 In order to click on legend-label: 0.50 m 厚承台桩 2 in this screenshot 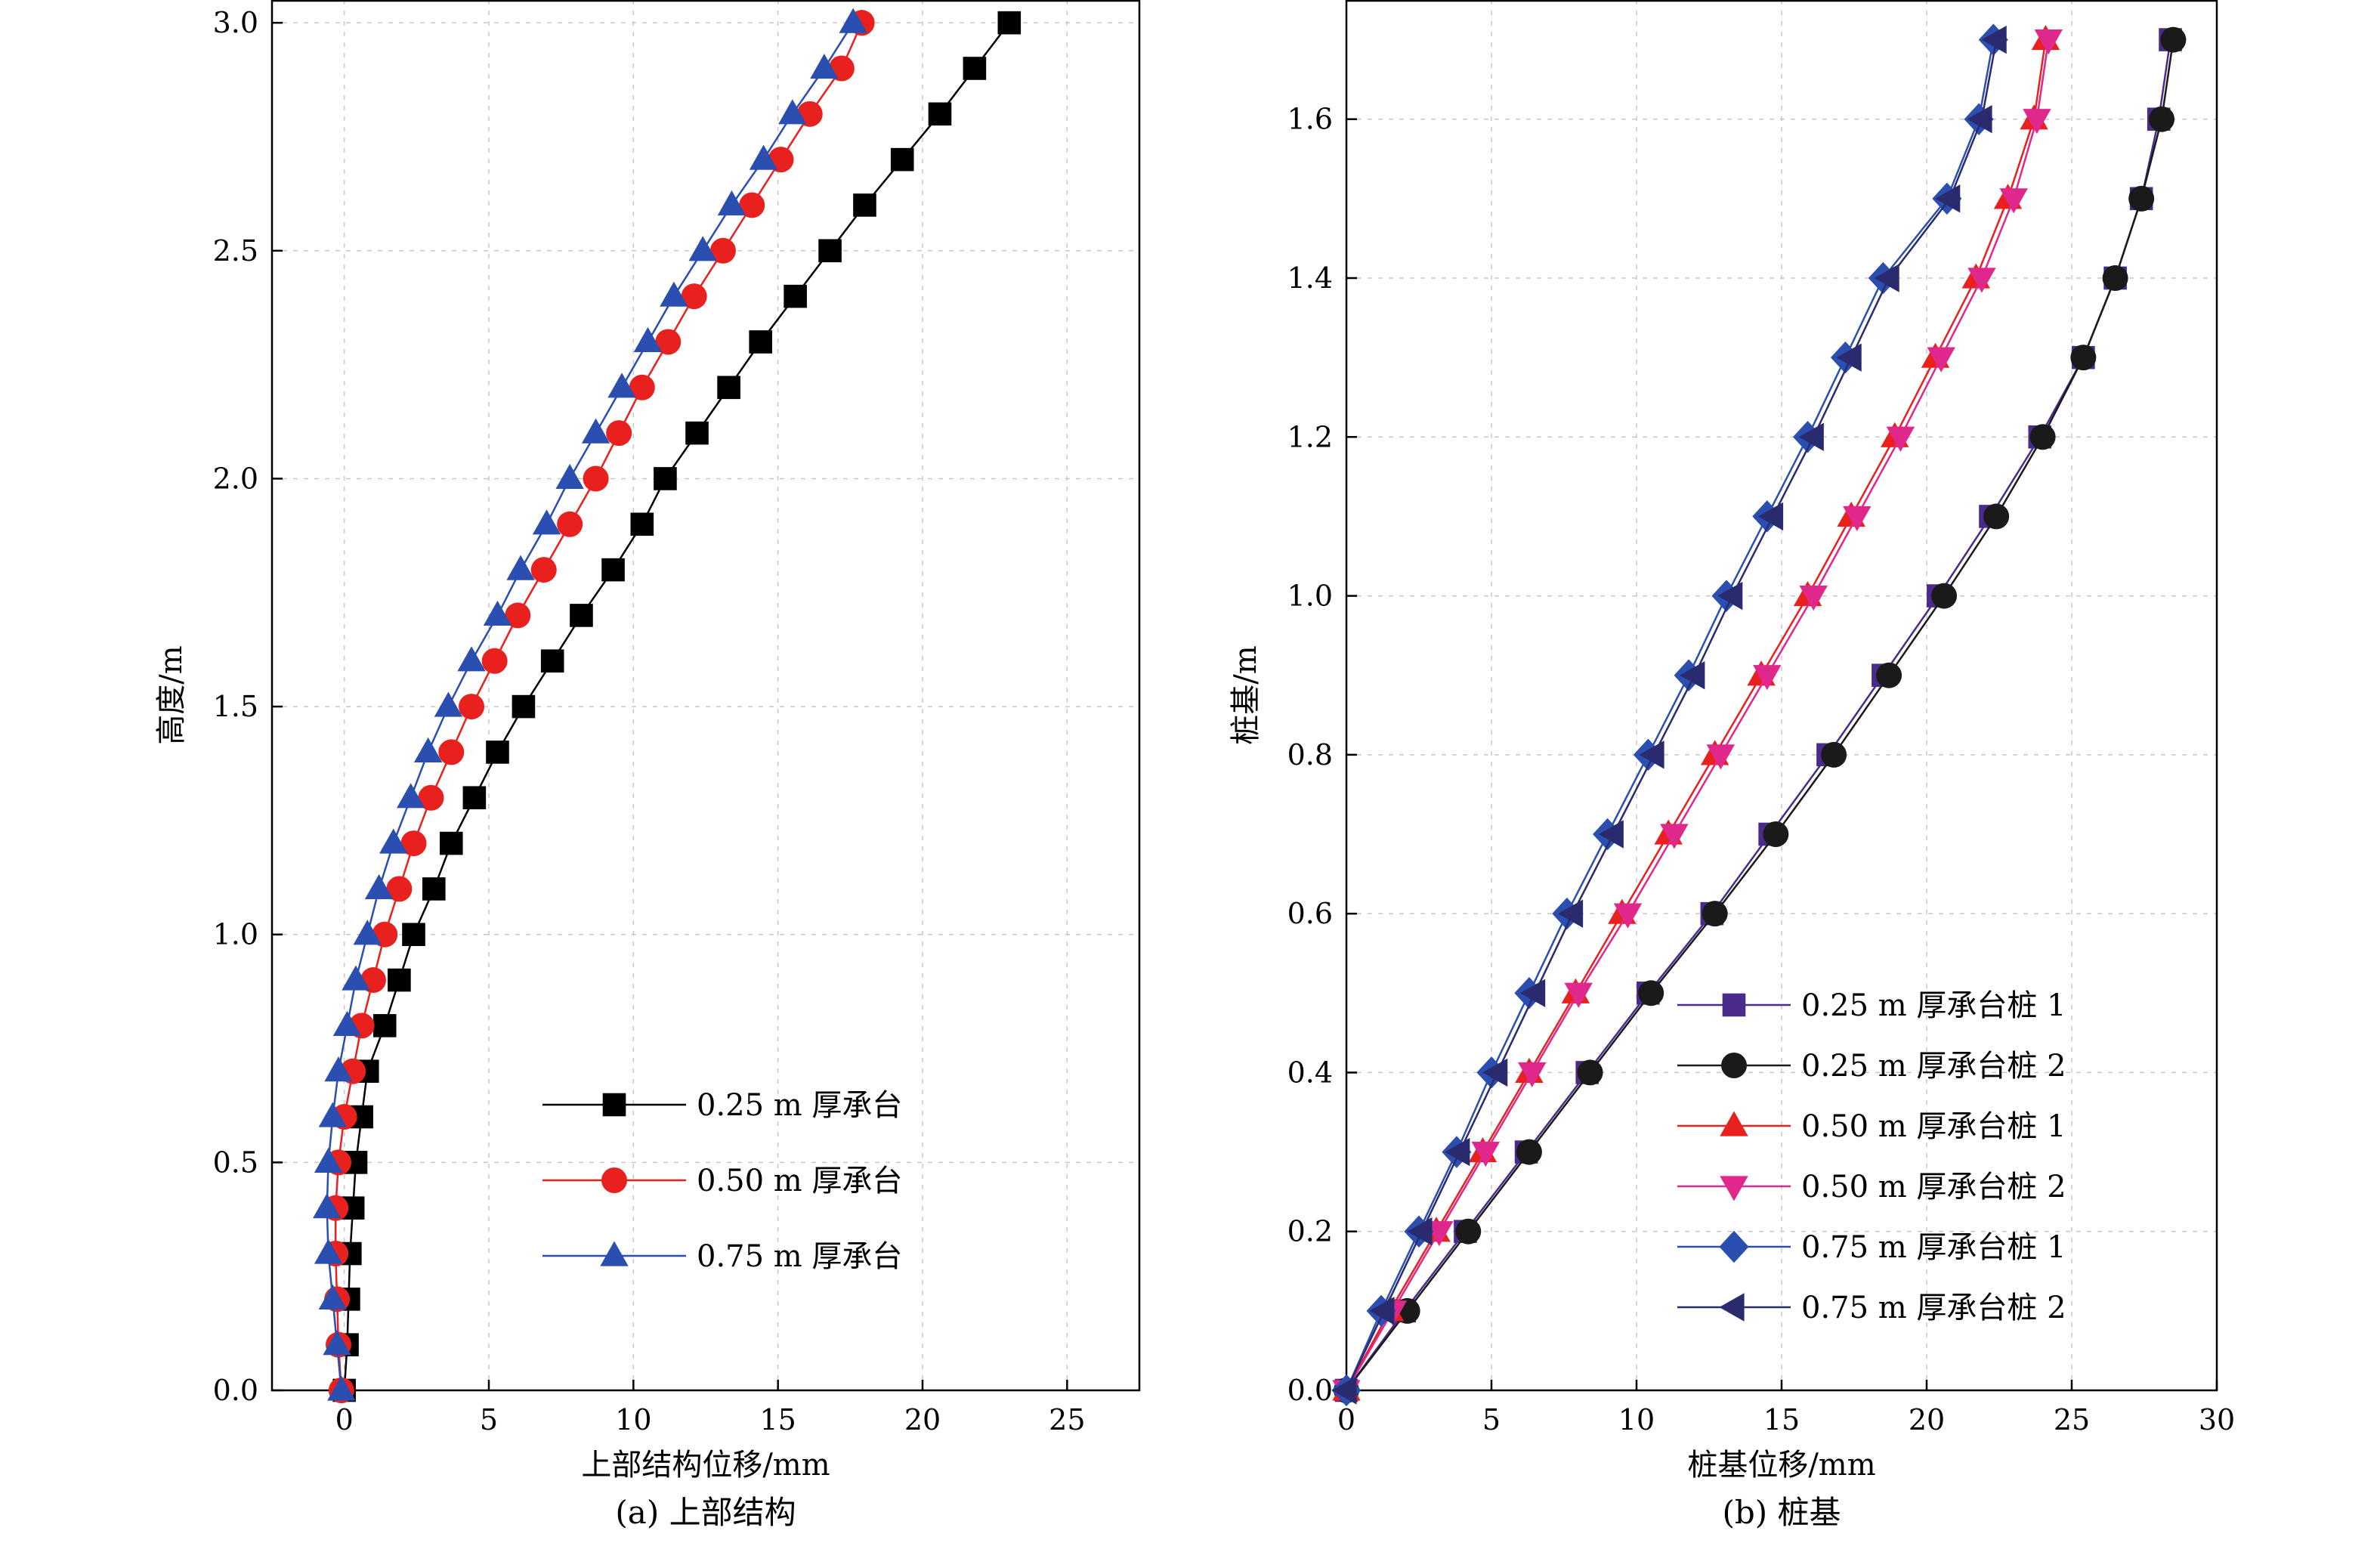, I will do `click(1933, 1187)`.